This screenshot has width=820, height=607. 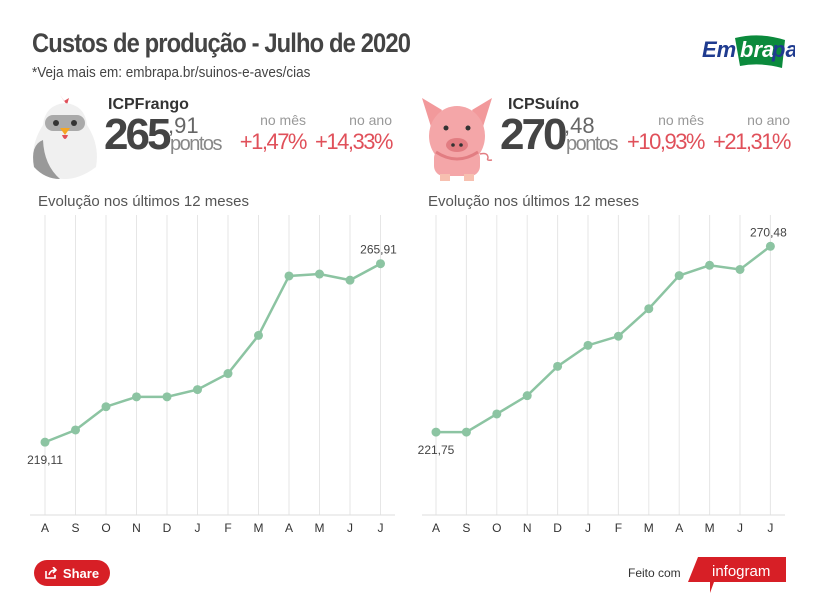 What do you see at coordinates (51, 573) in the screenshot?
I see `share-icon` at bounding box center [51, 573].